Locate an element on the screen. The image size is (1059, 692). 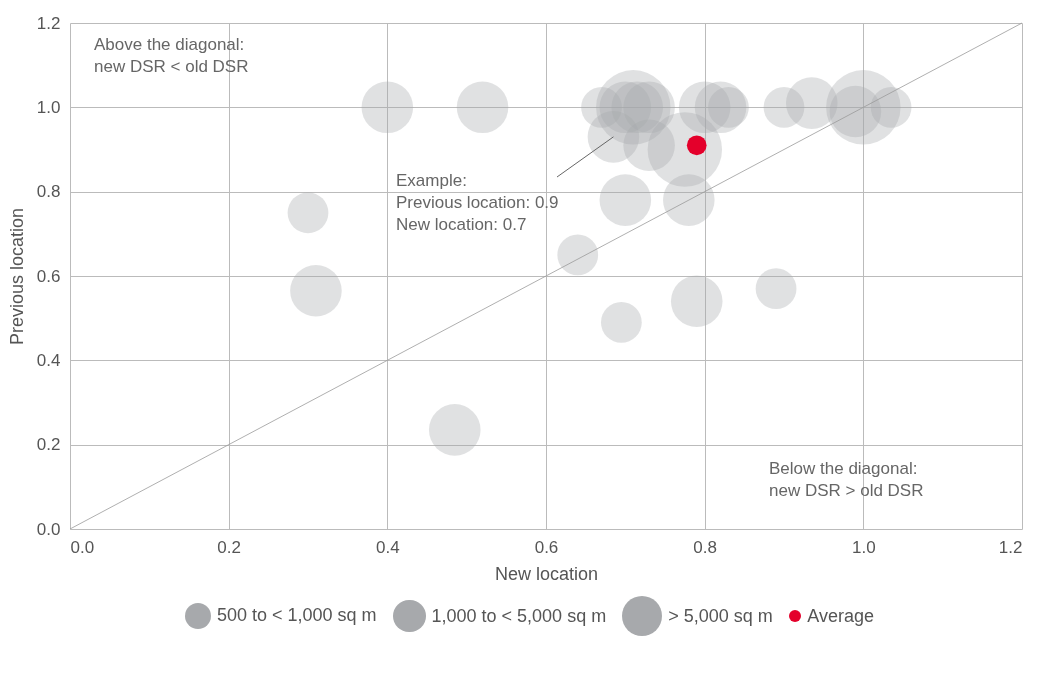
x-tick-label: 0.0 is located at coordinates (82, 547).